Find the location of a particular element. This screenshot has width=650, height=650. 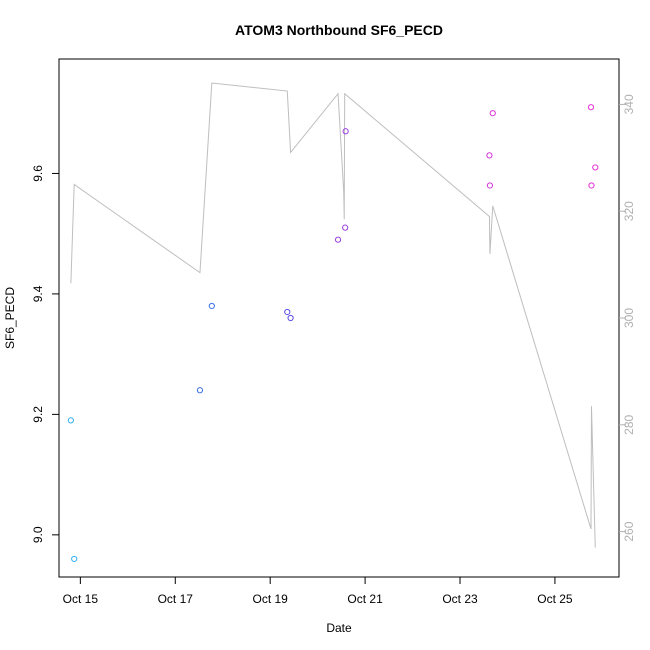

y-tick-label: 9.2 is located at coordinates (38, 414).